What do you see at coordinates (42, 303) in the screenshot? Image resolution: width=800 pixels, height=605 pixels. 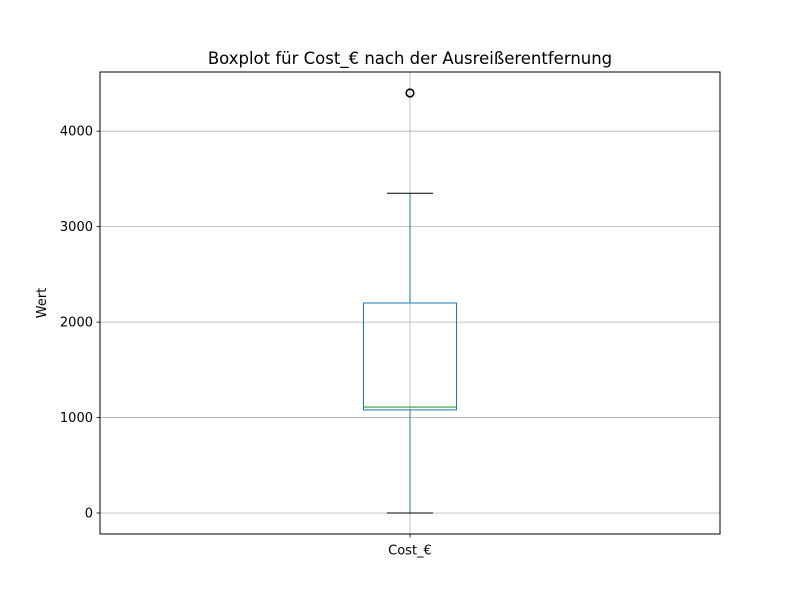 I see `y-axis-label: Wert` at bounding box center [42, 303].